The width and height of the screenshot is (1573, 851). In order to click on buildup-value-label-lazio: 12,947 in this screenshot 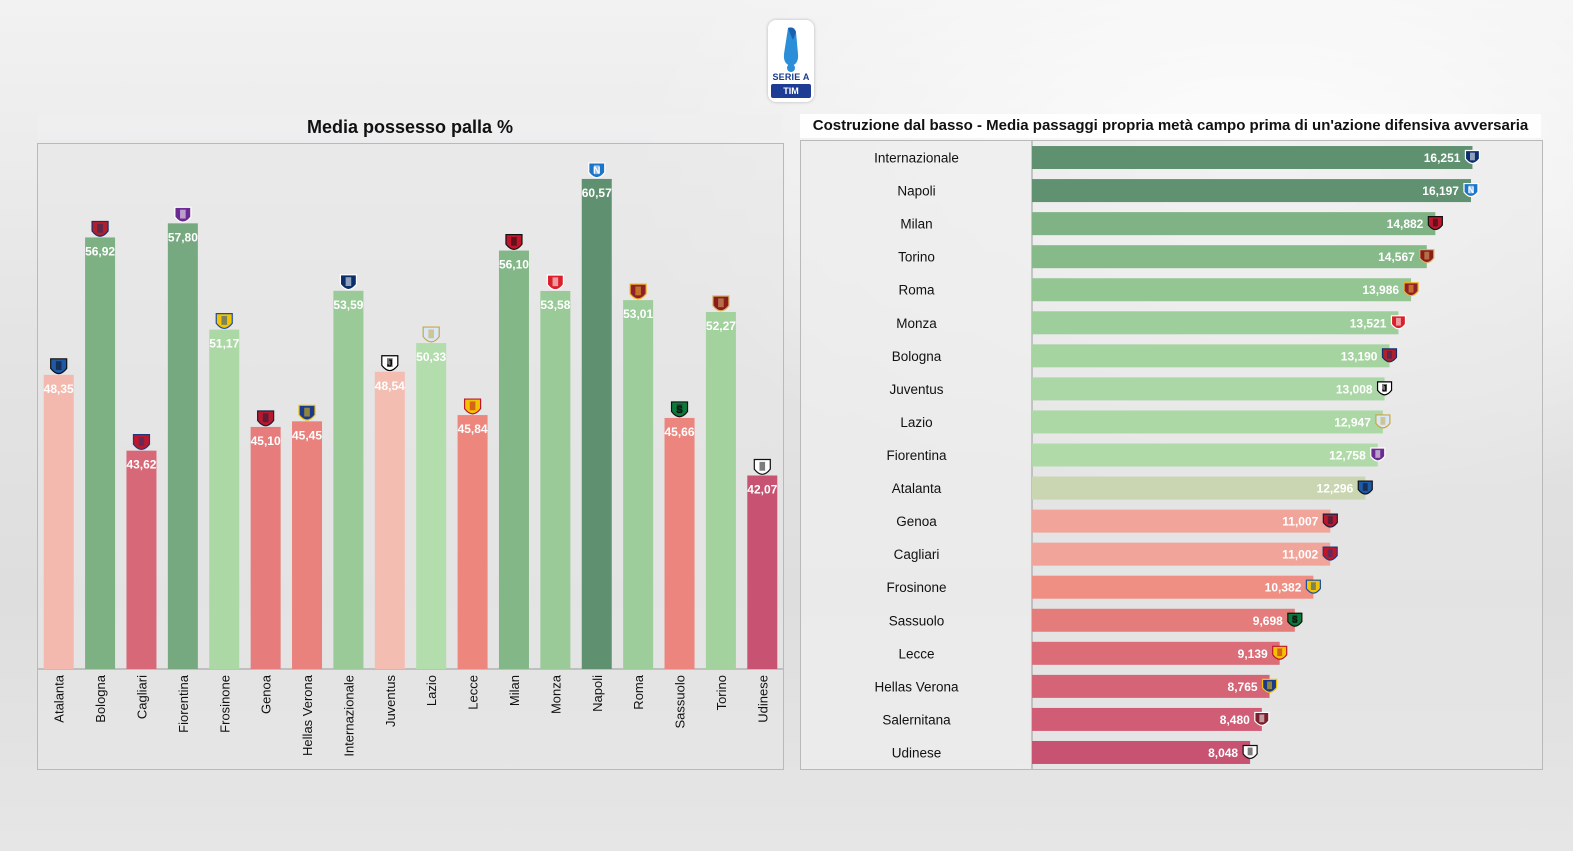, I will do `click(1352, 422)`.